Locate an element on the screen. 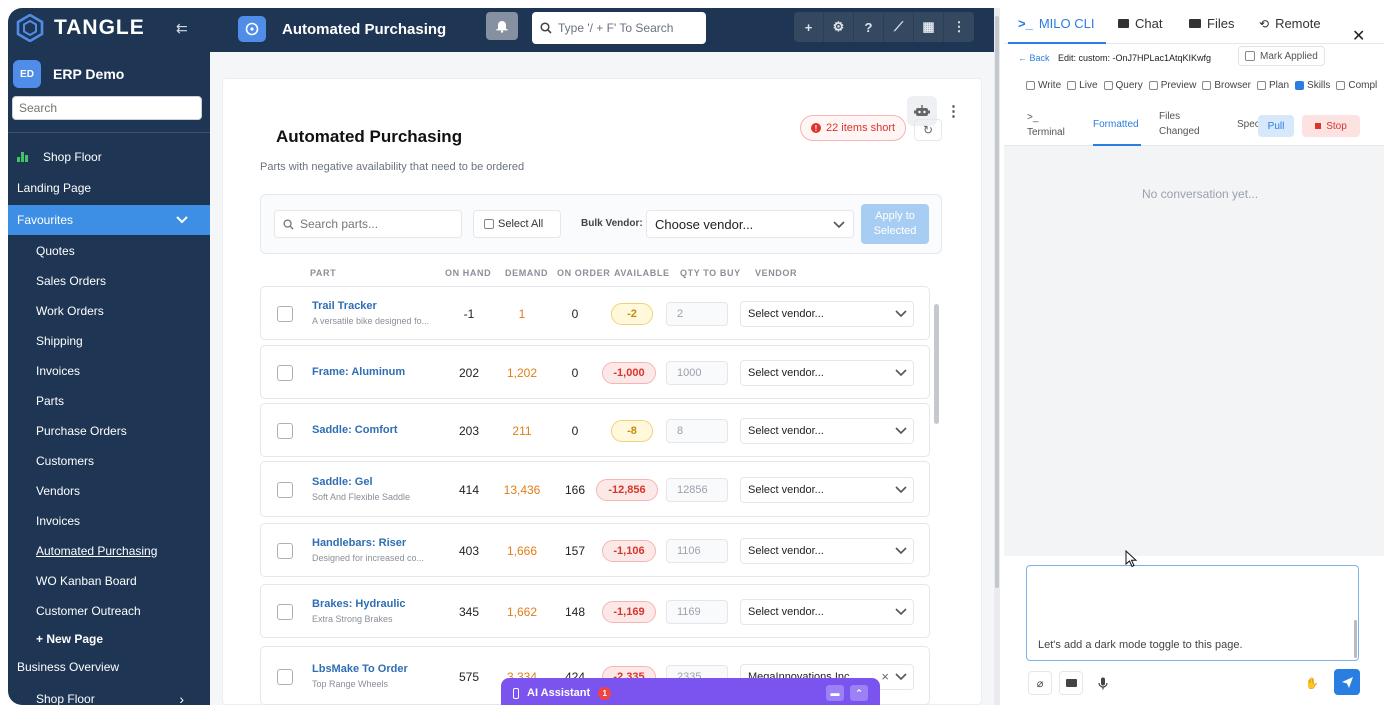 This screenshot has width=1384, height=711. clear-vendor-icon: × is located at coordinates (885, 676).